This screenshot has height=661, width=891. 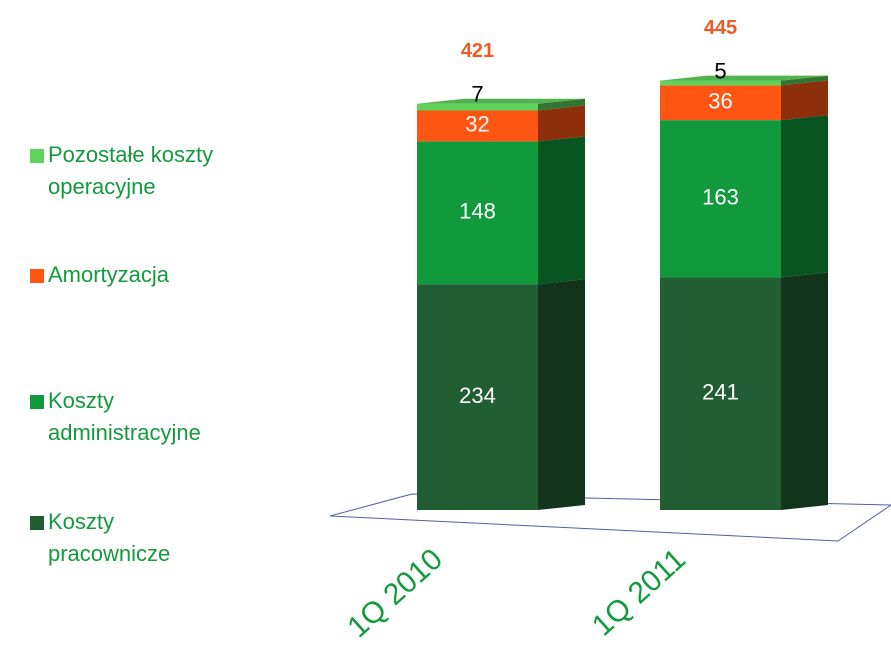 I want to click on legend-label: Pozostałe koszty operacyjne, so click(x=131, y=170).